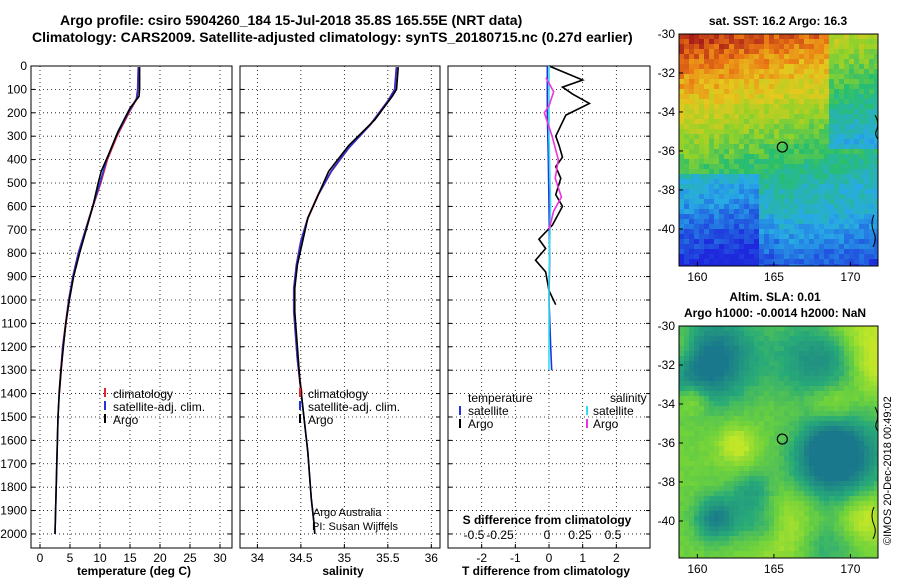 This screenshot has height=580, width=900. Describe the element at coordinates (667, 34) in the screenshot. I see `sst-map-ytick-label: -30` at that location.